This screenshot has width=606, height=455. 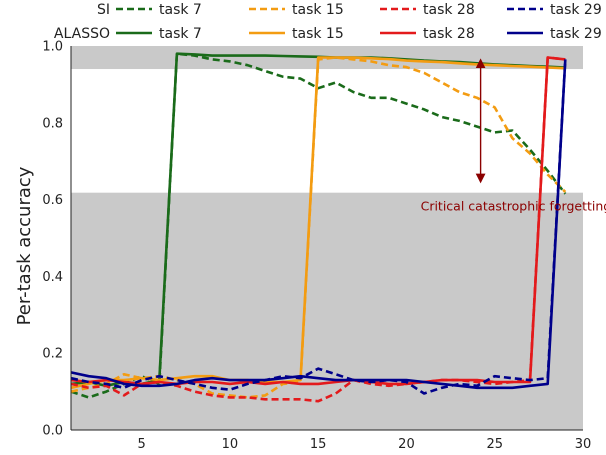 What do you see at coordinates (52, 123) in the screenshot?
I see `y-tick-label: 0.8` at bounding box center [52, 123].